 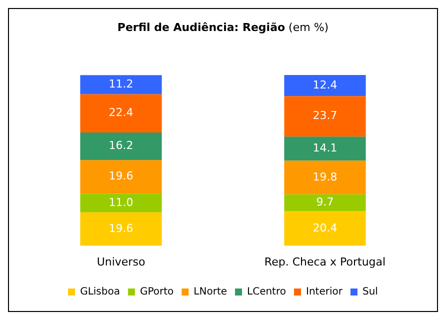 I want to click on data-label: 12.4, so click(x=325, y=85).